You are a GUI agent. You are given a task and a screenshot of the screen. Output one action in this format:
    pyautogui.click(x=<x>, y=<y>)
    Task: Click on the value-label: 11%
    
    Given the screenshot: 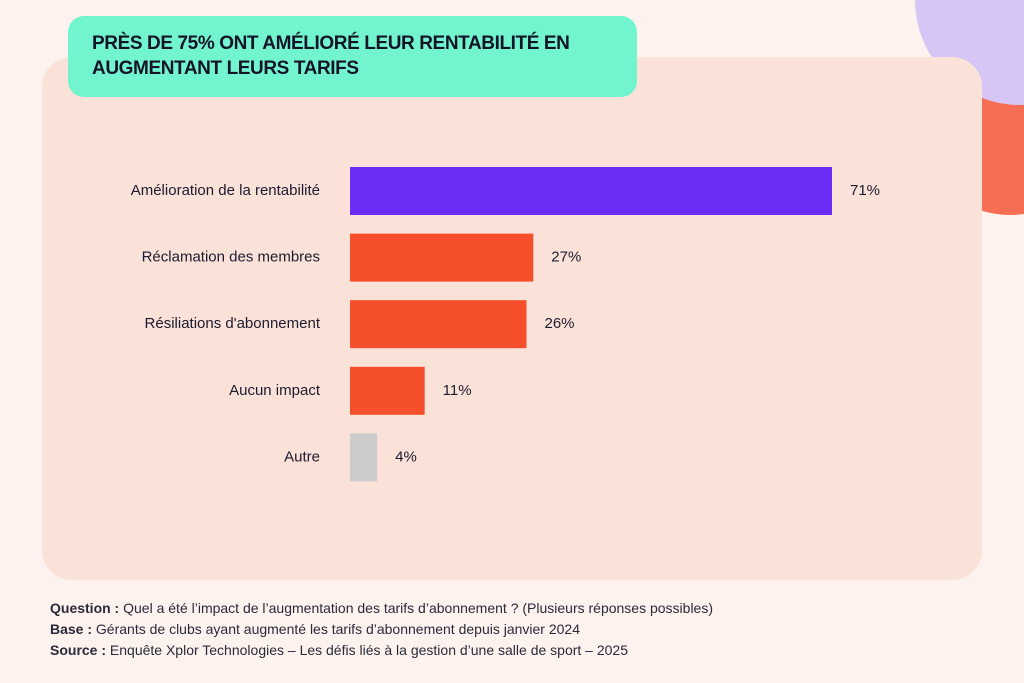 What is the action you would take?
    pyautogui.click(x=457, y=390)
    